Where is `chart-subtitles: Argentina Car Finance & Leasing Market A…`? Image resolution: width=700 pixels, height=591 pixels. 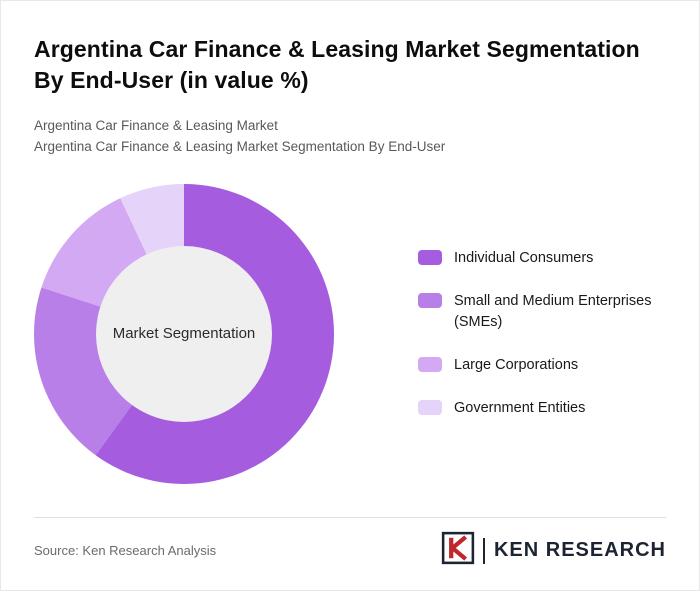 chart-subtitles: Argentina Car Finance & Leasing Market A… is located at coordinates (350, 137).